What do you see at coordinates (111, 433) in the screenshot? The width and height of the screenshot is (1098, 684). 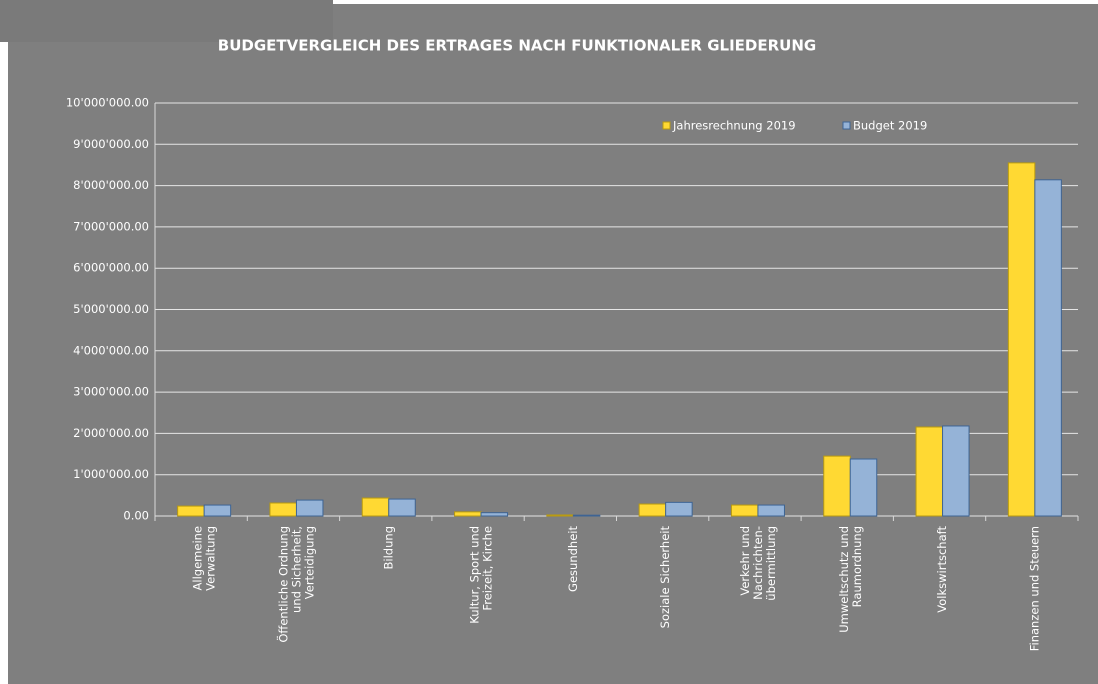 I see `y-tick-label: 2'000'000.00` at bounding box center [111, 433].